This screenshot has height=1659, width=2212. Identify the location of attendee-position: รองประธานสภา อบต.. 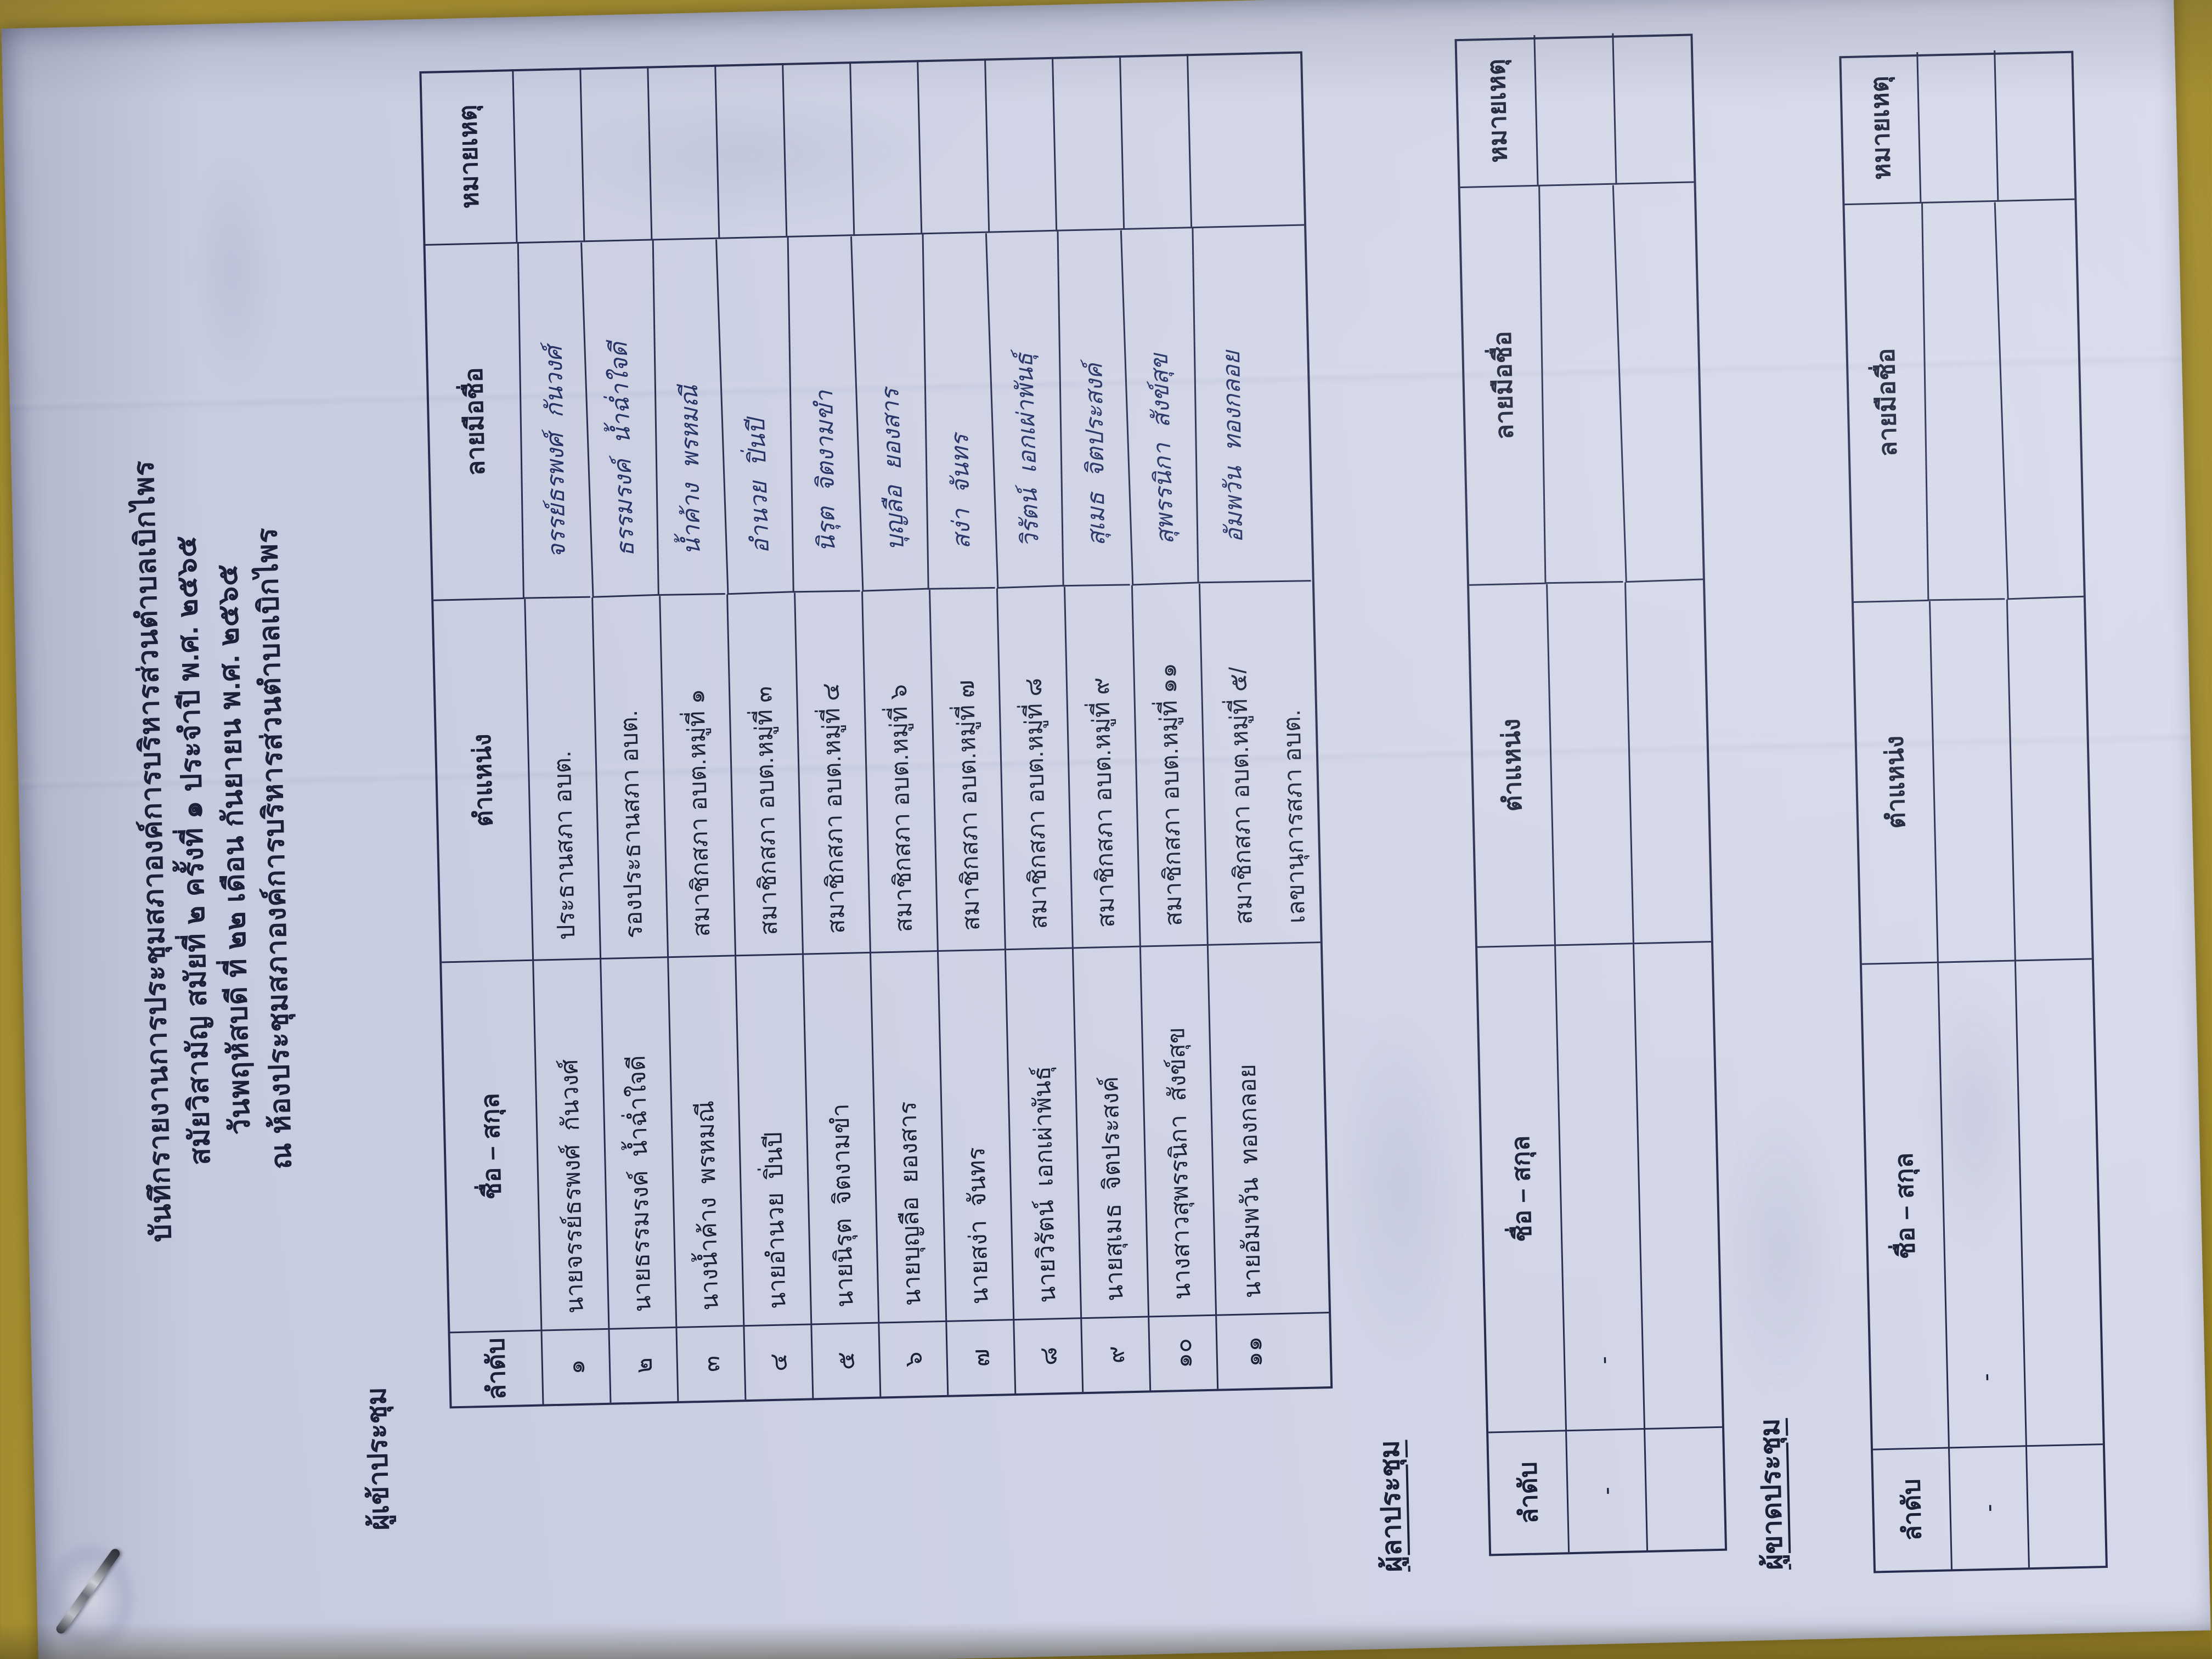
(629, 778).